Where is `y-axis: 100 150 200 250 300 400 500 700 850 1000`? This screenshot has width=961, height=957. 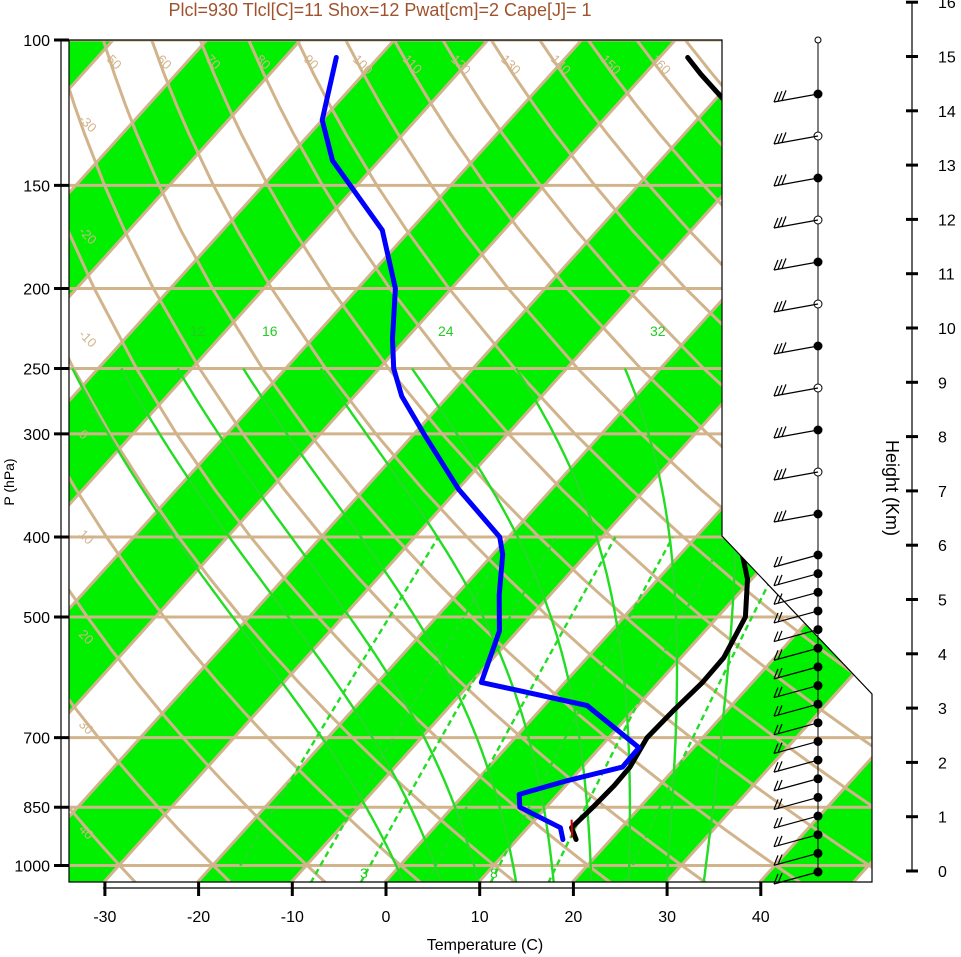
y-axis: 100 150 200 250 300 400 500 700 850 1000 is located at coordinates (41, 454).